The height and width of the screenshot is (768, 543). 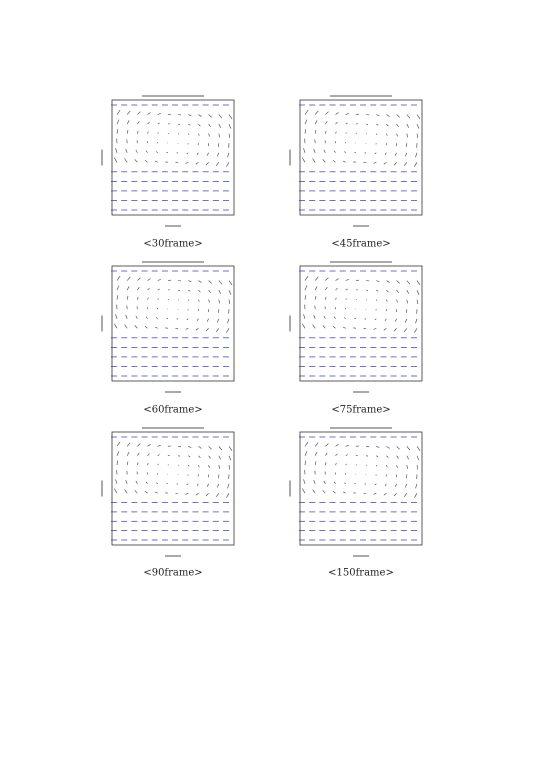 I want to click on figure-caption: <30frame>, so click(x=172, y=244).